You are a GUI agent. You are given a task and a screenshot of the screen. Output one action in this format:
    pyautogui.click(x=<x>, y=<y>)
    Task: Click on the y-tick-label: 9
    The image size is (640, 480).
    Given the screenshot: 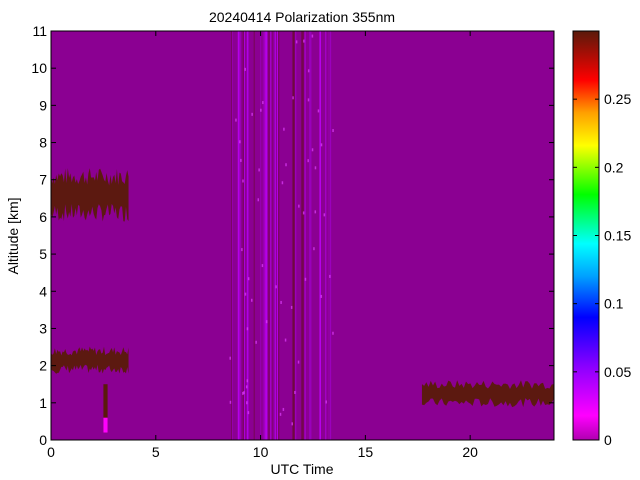 What is the action you would take?
    pyautogui.click(x=43, y=105)
    